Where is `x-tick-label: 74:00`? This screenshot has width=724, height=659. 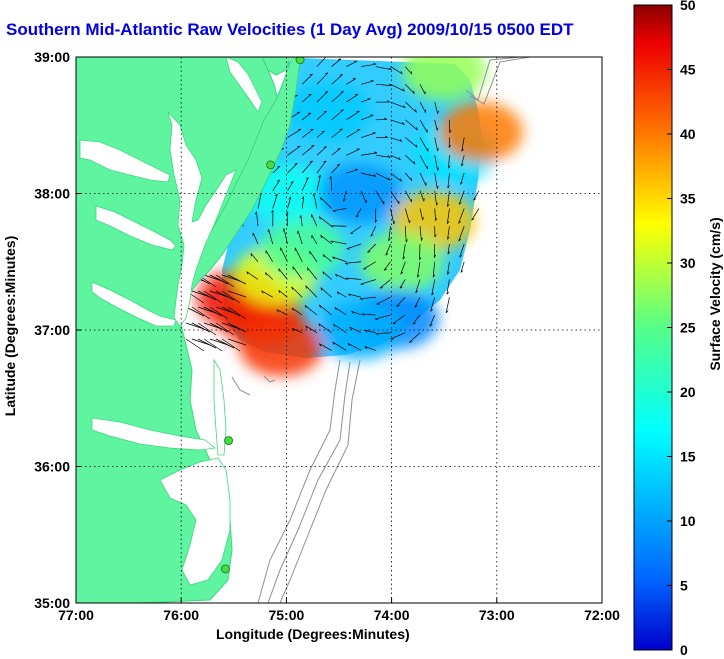
x-tick-label: 74:00 is located at coordinates (392, 615).